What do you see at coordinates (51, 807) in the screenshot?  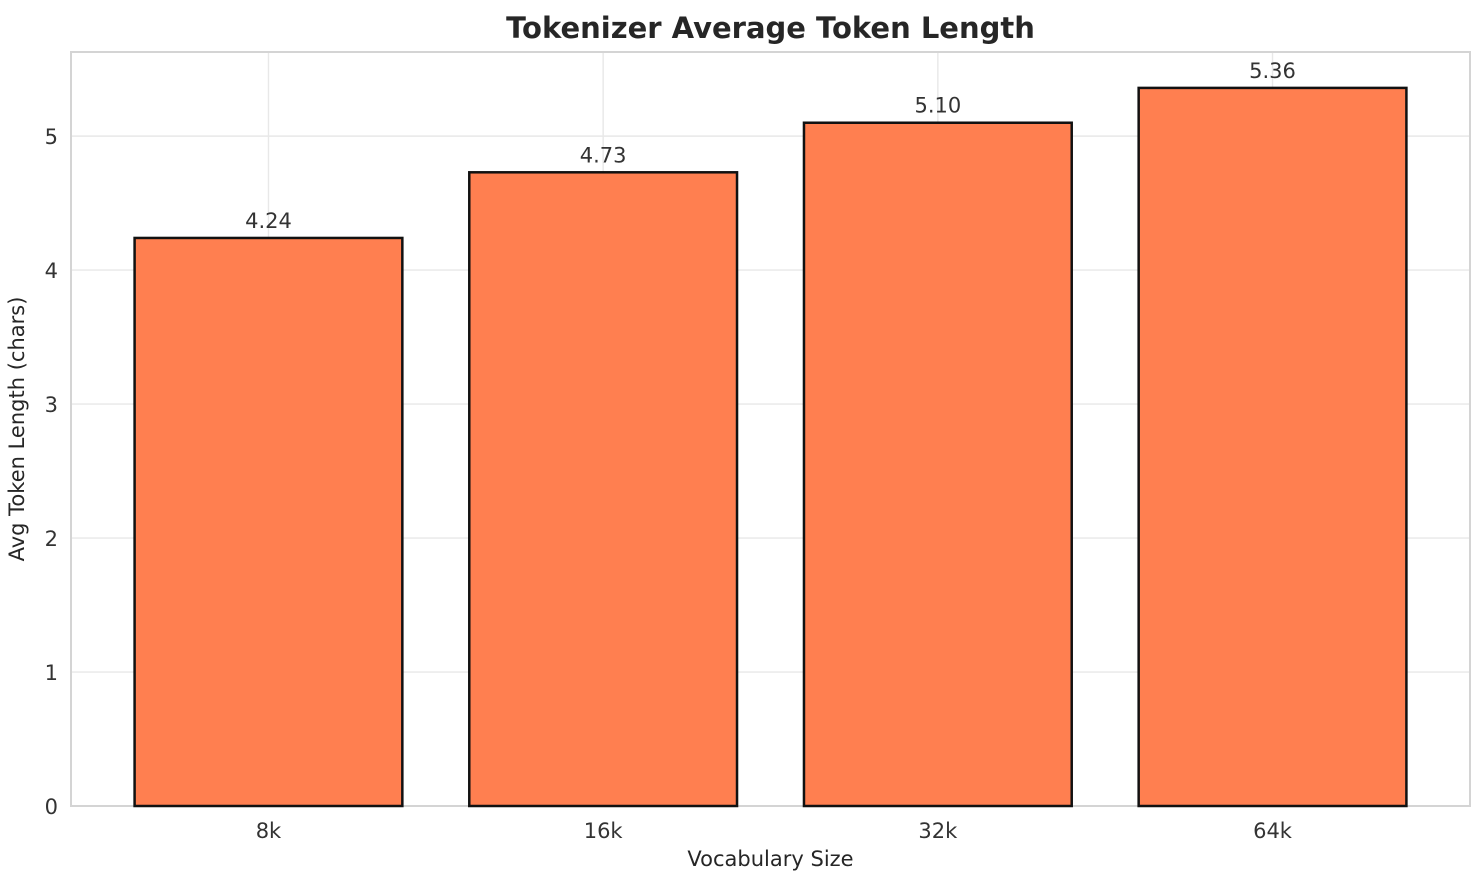 I see `y-tick-label-0: 0` at bounding box center [51, 807].